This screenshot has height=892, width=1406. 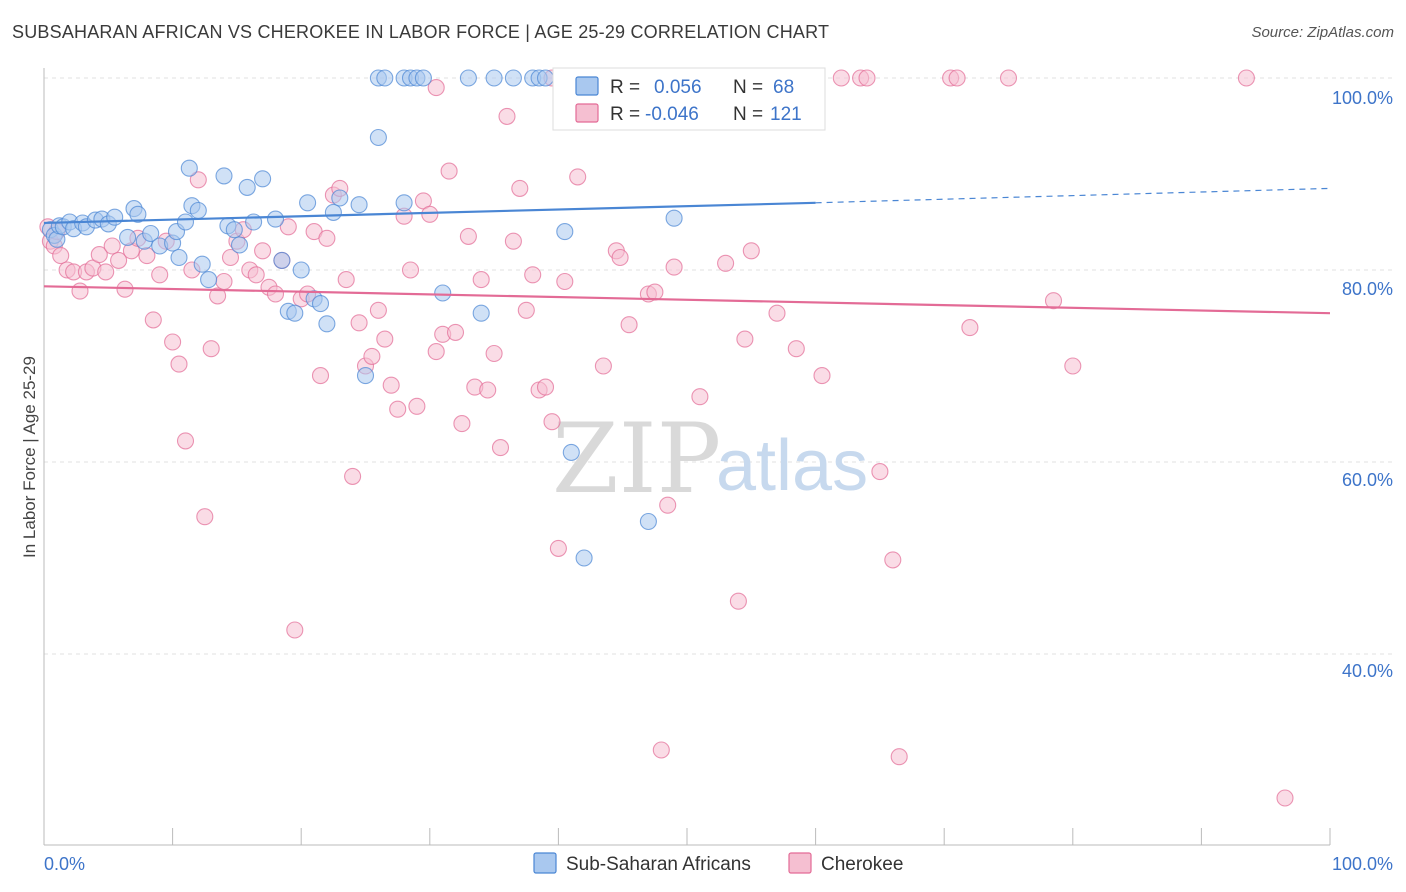 I want to click on subsaharan-trend-extension, so click(x=1073, y=195).